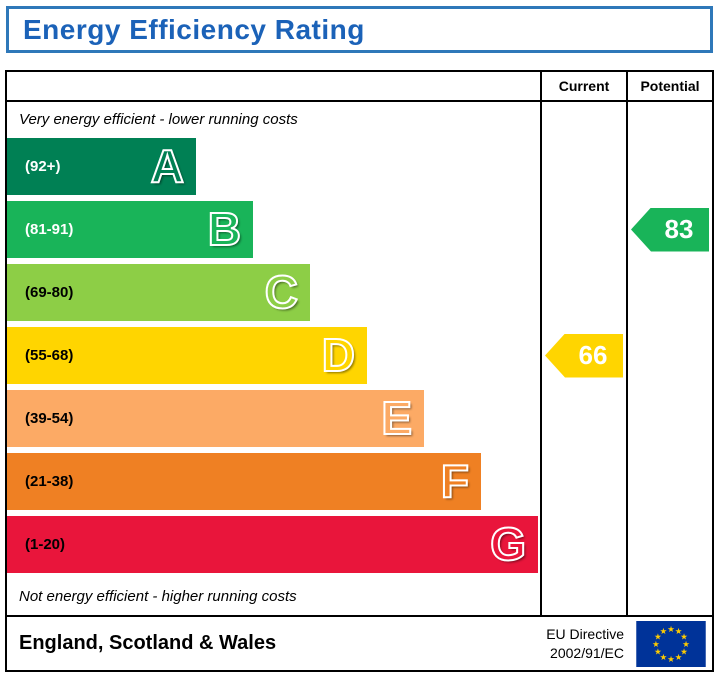 This screenshot has height=675, width=719. I want to click on potential-column: 83, so click(669, 358).